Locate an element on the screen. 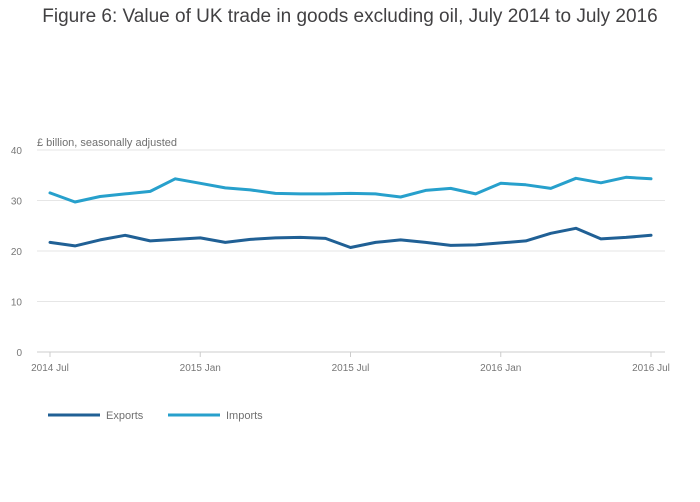 This screenshot has width=700, height=502. legend-label-imports: Imports is located at coordinates (244, 416).